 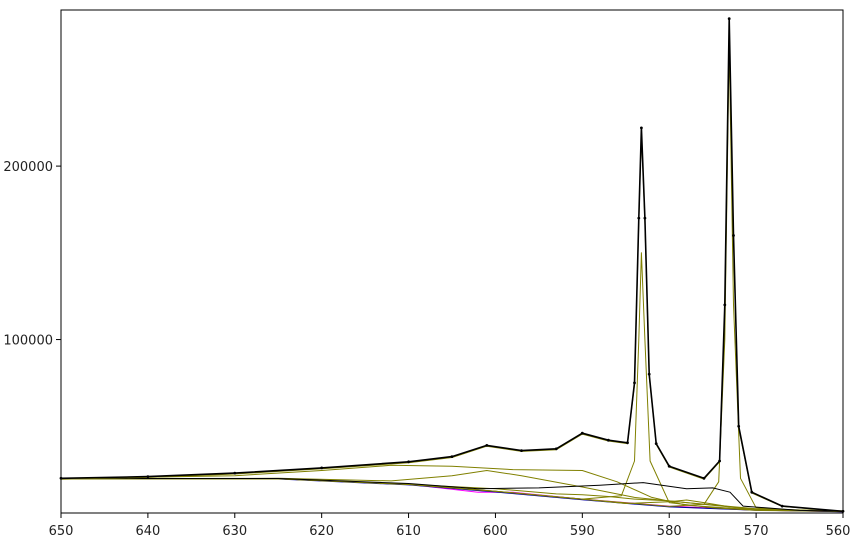 What do you see at coordinates (321, 531) in the screenshot?
I see `x-tick-label-620: 620` at bounding box center [321, 531].